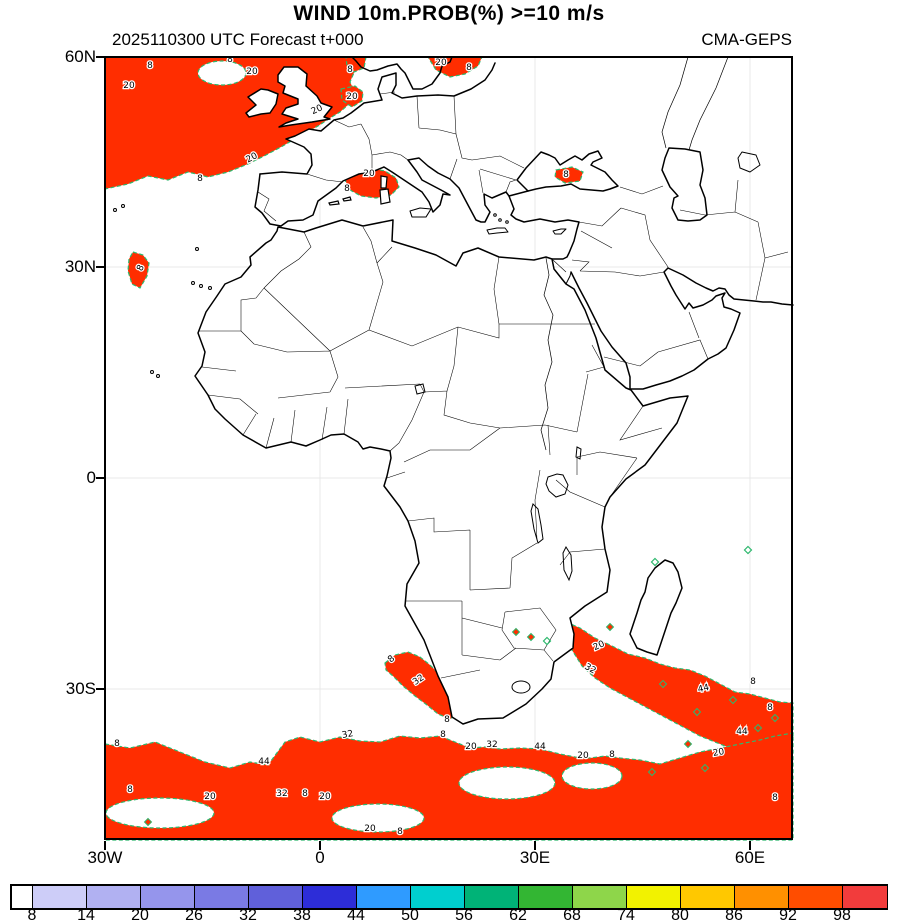  Describe the element at coordinates (567, 563) in the screenshot. I see `lake-malawi` at that location.